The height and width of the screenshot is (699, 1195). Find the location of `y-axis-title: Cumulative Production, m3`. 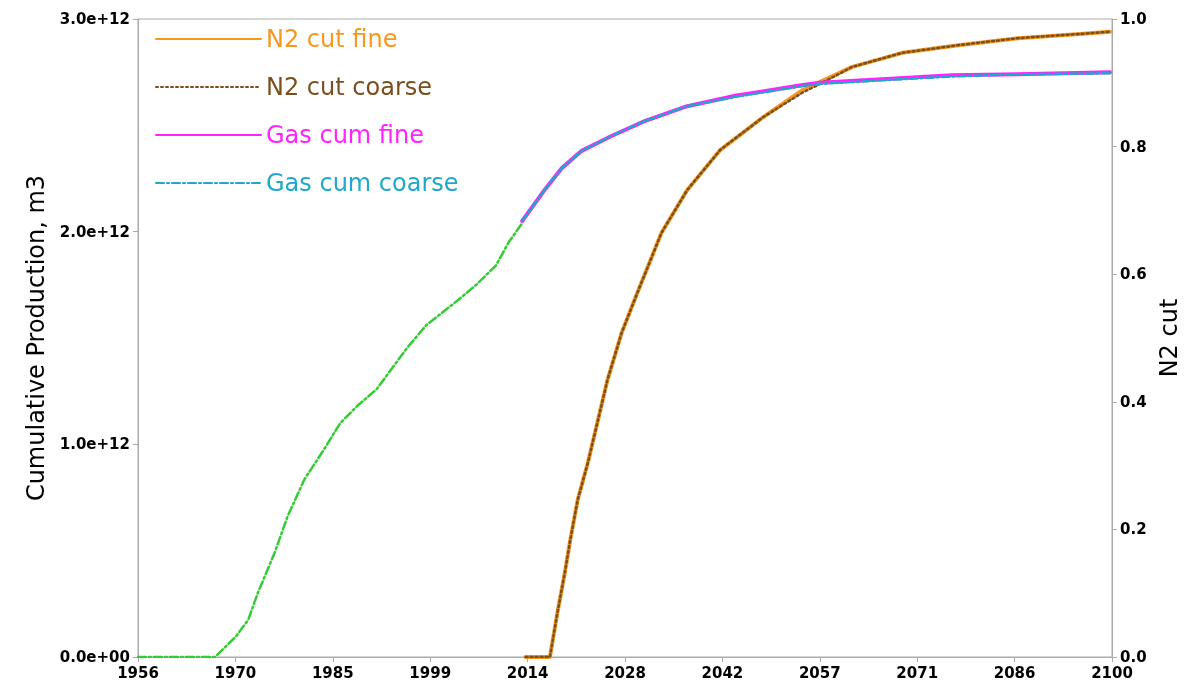

y-axis-title: Cumulative Production, m3 is located at coordinates (36, 338).